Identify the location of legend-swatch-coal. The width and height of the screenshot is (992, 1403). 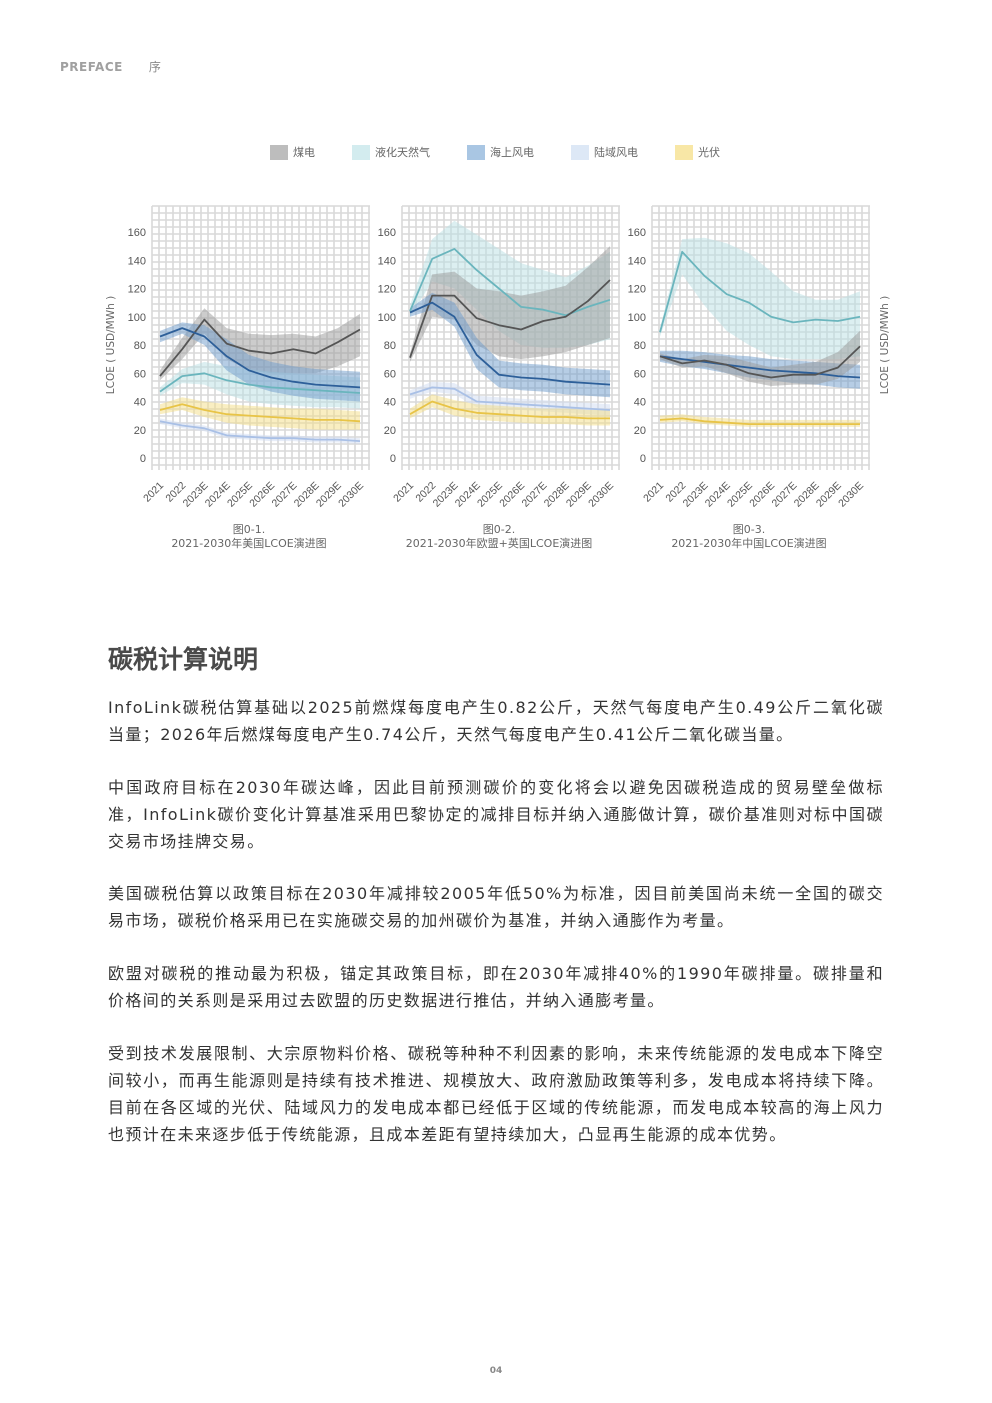
(279, 152).